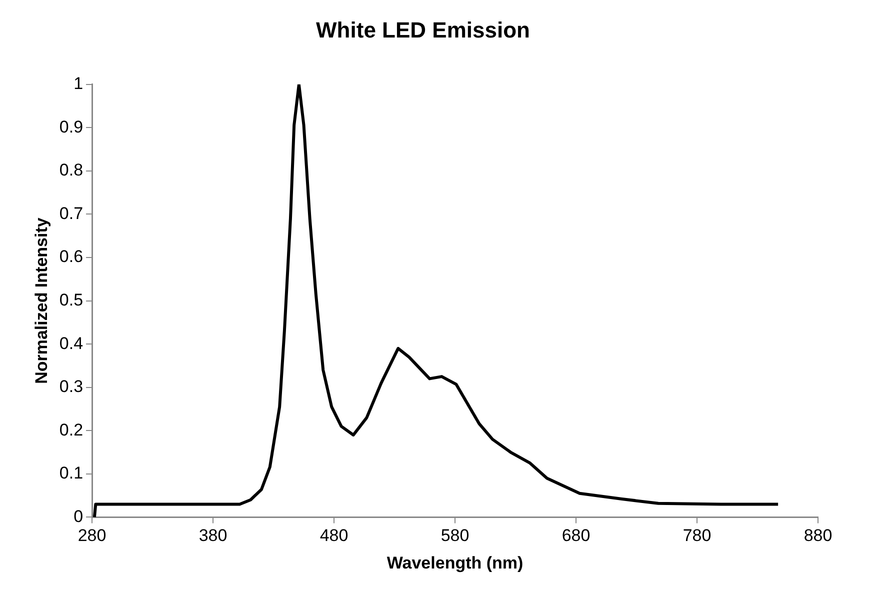 The height and width of the screenshot is (596, 886). Describe the element at coordinates (455, 562) in the screenshot. I see `x-axis-title: Wavelength (nm)` at that location.